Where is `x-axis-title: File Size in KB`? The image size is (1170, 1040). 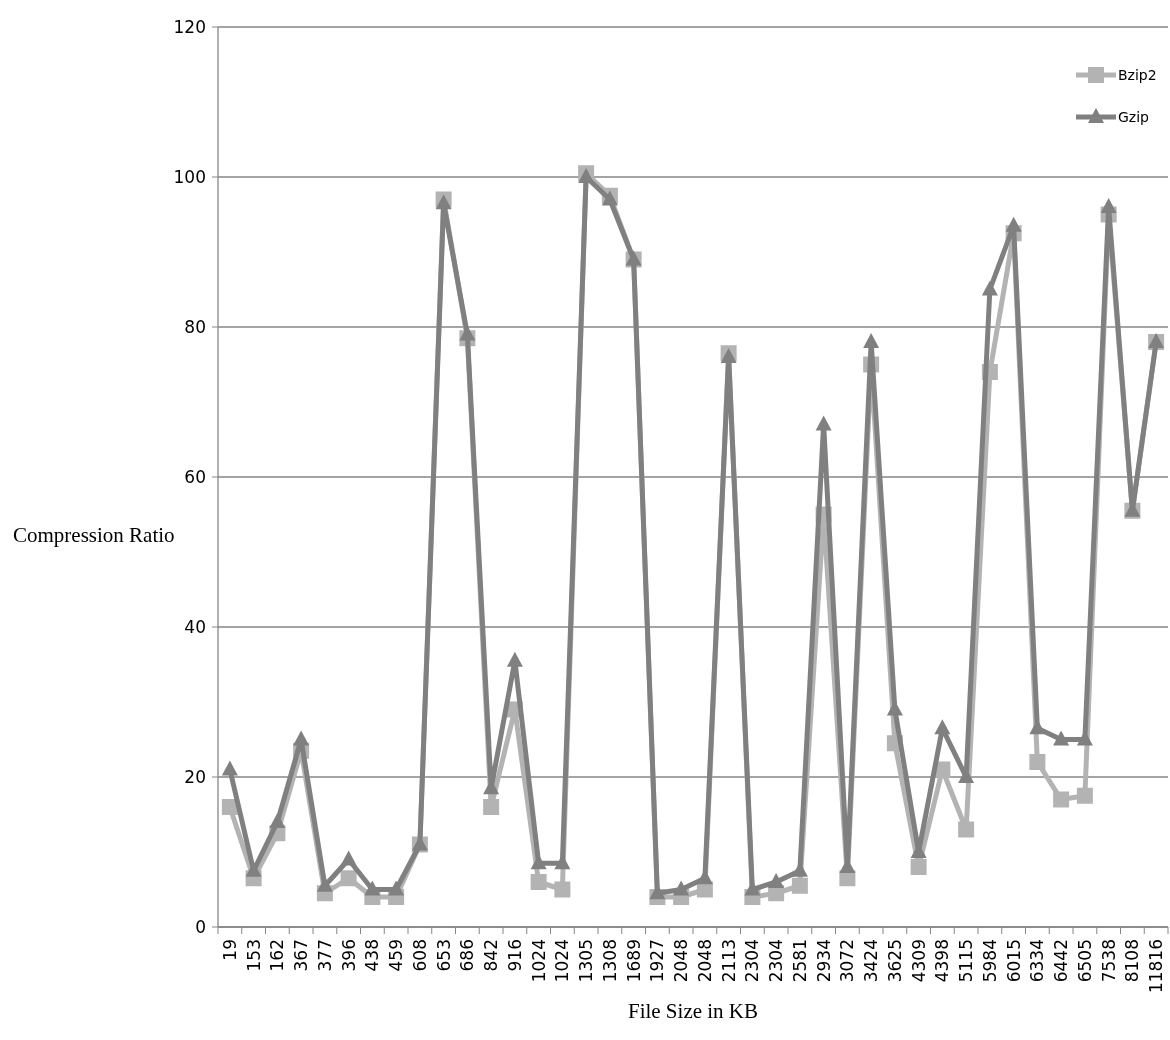 x-axis-title: File Size in KB is located at coordinates (693, 1011).